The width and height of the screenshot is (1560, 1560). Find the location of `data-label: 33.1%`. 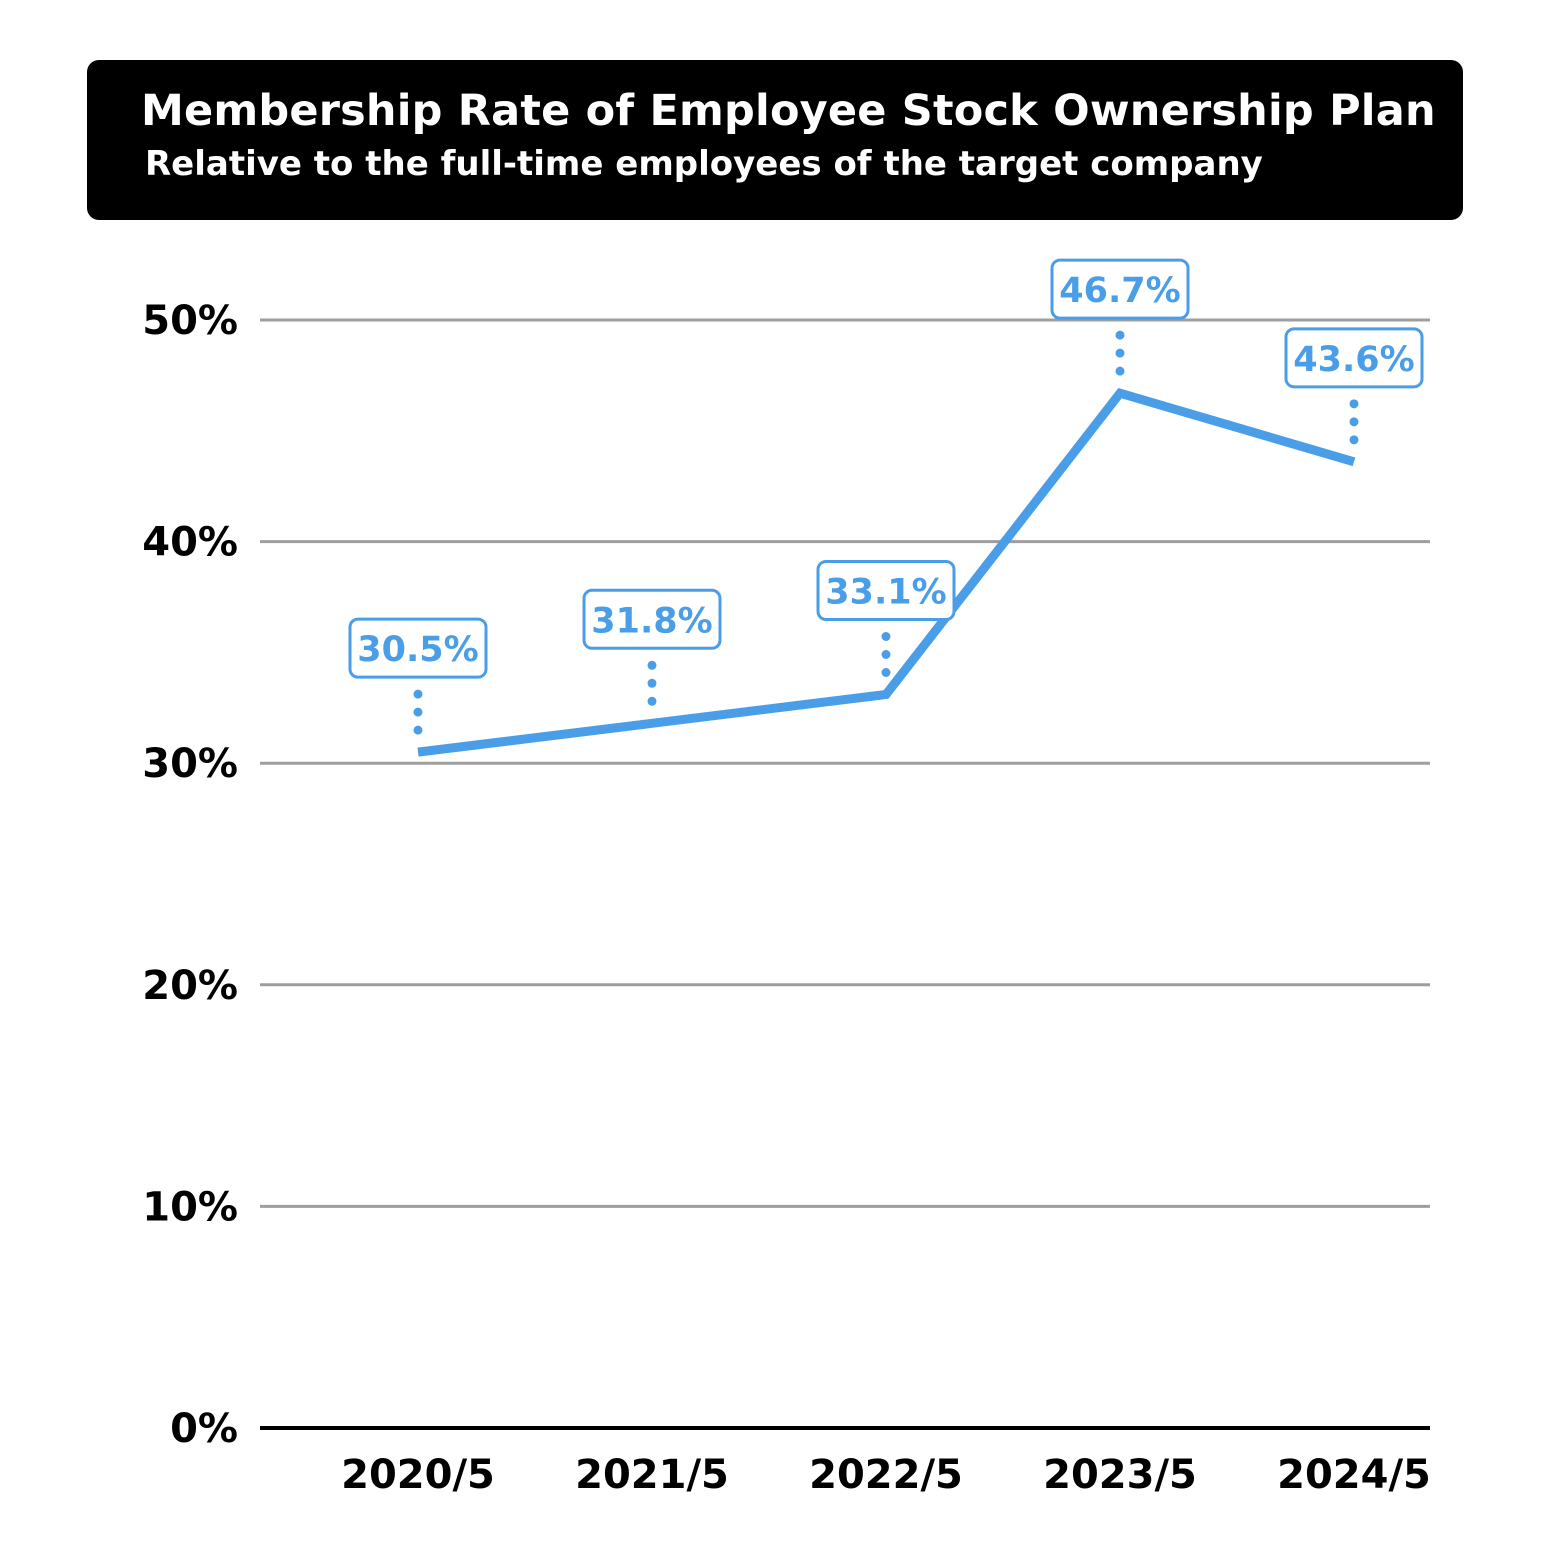

data-label: 33.1% is located at coordinates (885, 593).